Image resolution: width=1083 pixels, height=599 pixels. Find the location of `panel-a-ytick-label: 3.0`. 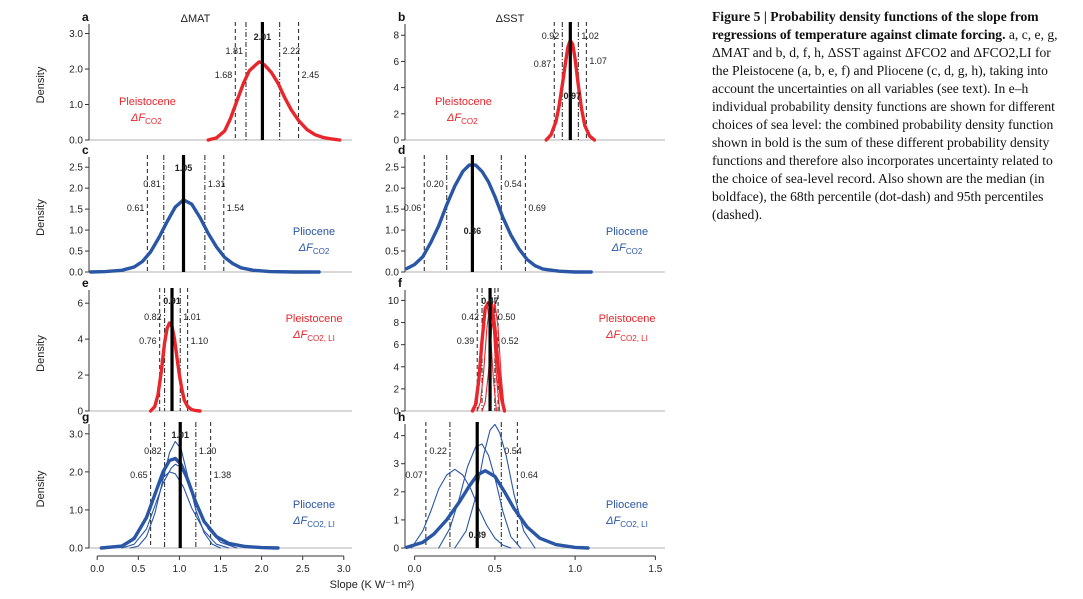

panel-a-ytick-label: 3.0 is located at coordinates (76, 34).